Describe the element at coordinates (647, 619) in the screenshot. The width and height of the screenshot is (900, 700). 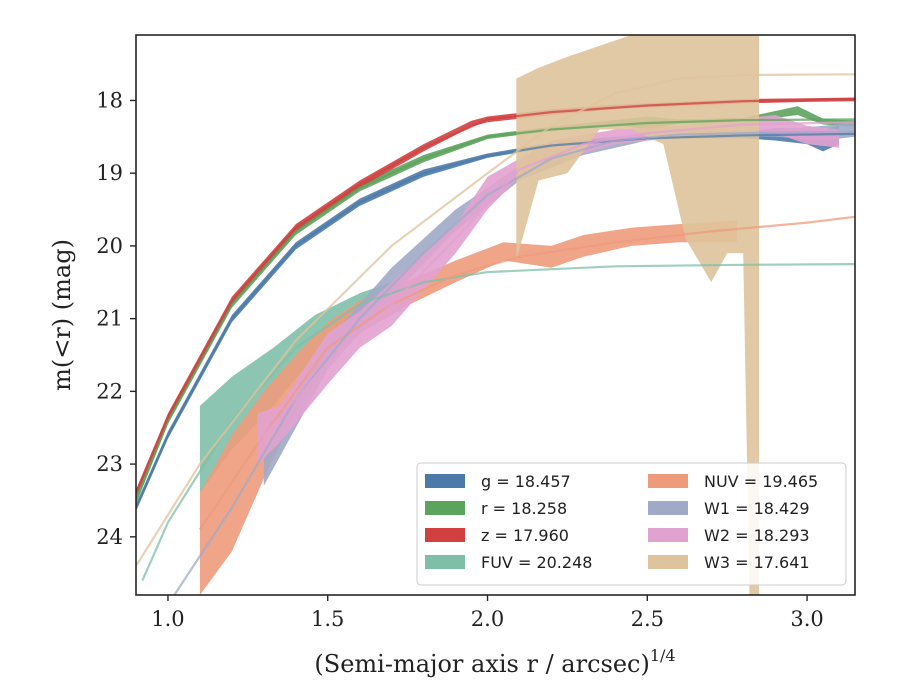
I see `x-tick-label: 2.5` at that location.